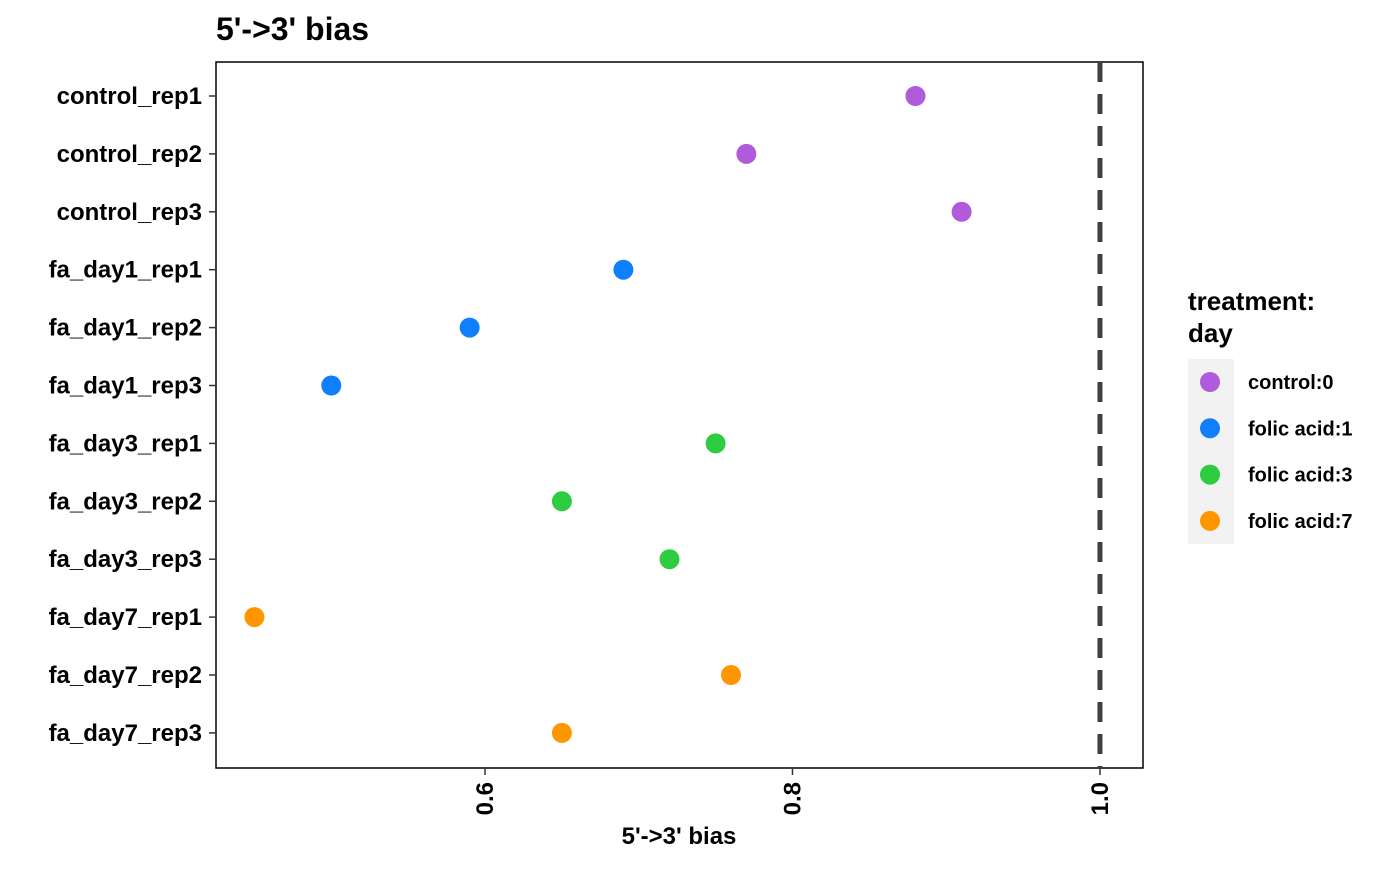  Describe the element at coordinates (292, 29) in the screenshot. I see `chart-title: 5'->3' bias` at that location.